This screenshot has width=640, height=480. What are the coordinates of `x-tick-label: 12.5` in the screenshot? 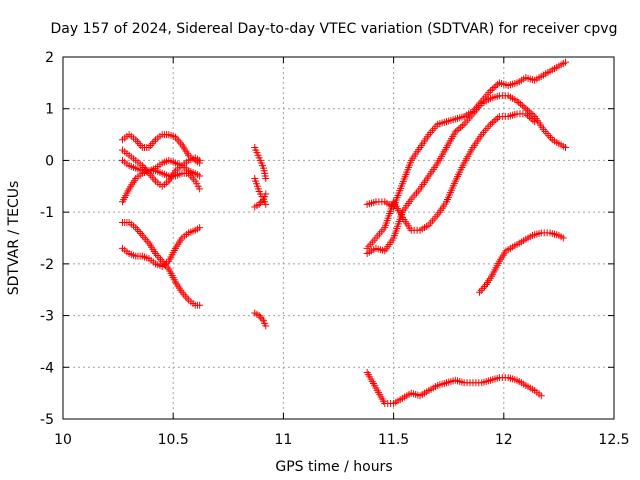 It's located at (613, 440).